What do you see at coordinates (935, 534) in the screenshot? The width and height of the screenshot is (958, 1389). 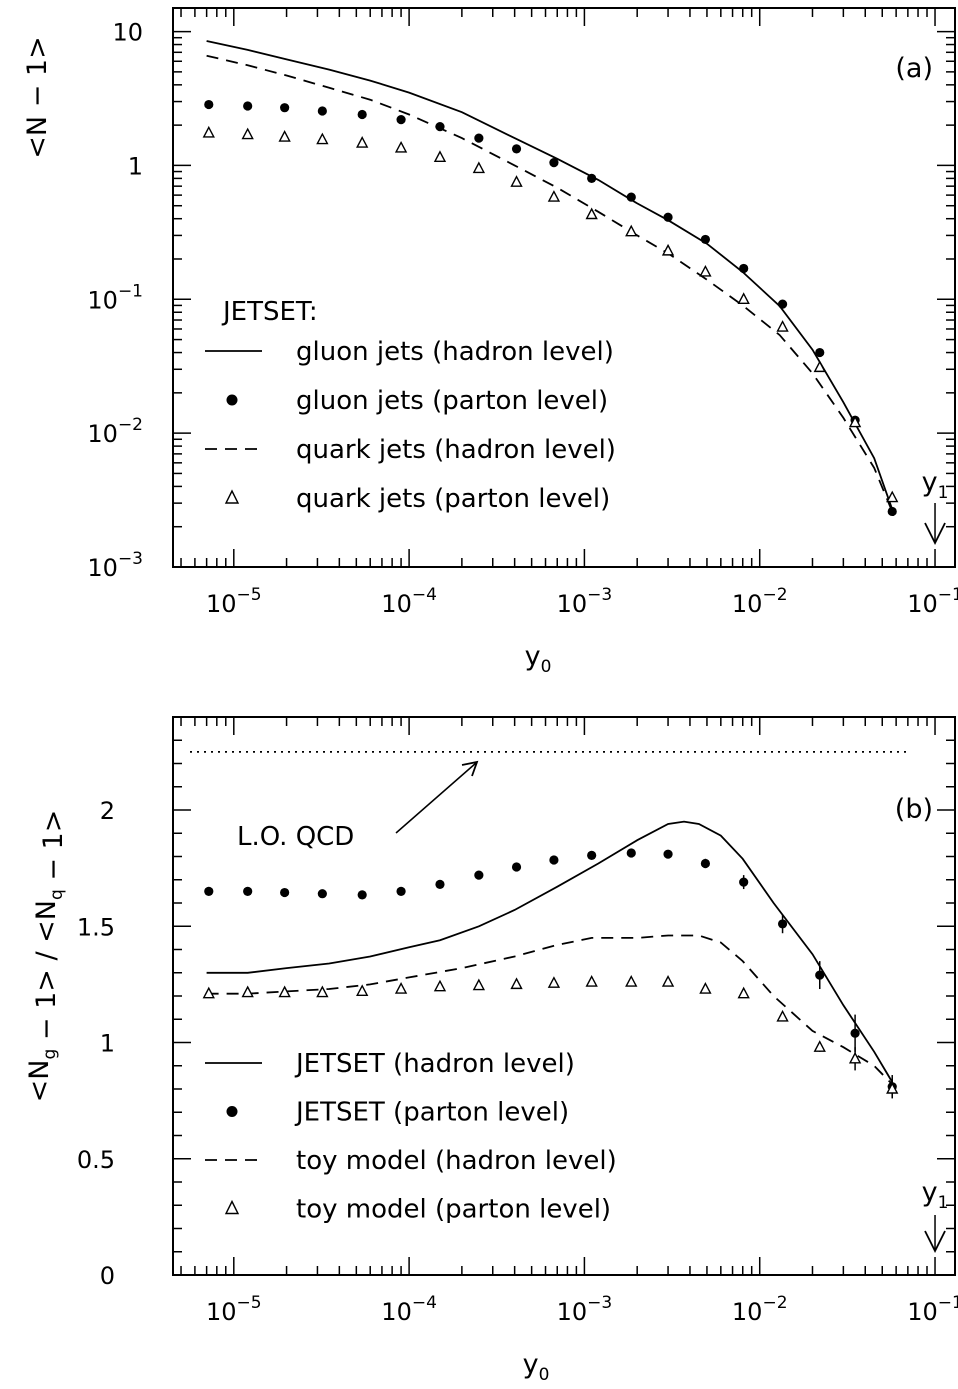 I see `y1-arrow-head` at bounding box center [935, 534].